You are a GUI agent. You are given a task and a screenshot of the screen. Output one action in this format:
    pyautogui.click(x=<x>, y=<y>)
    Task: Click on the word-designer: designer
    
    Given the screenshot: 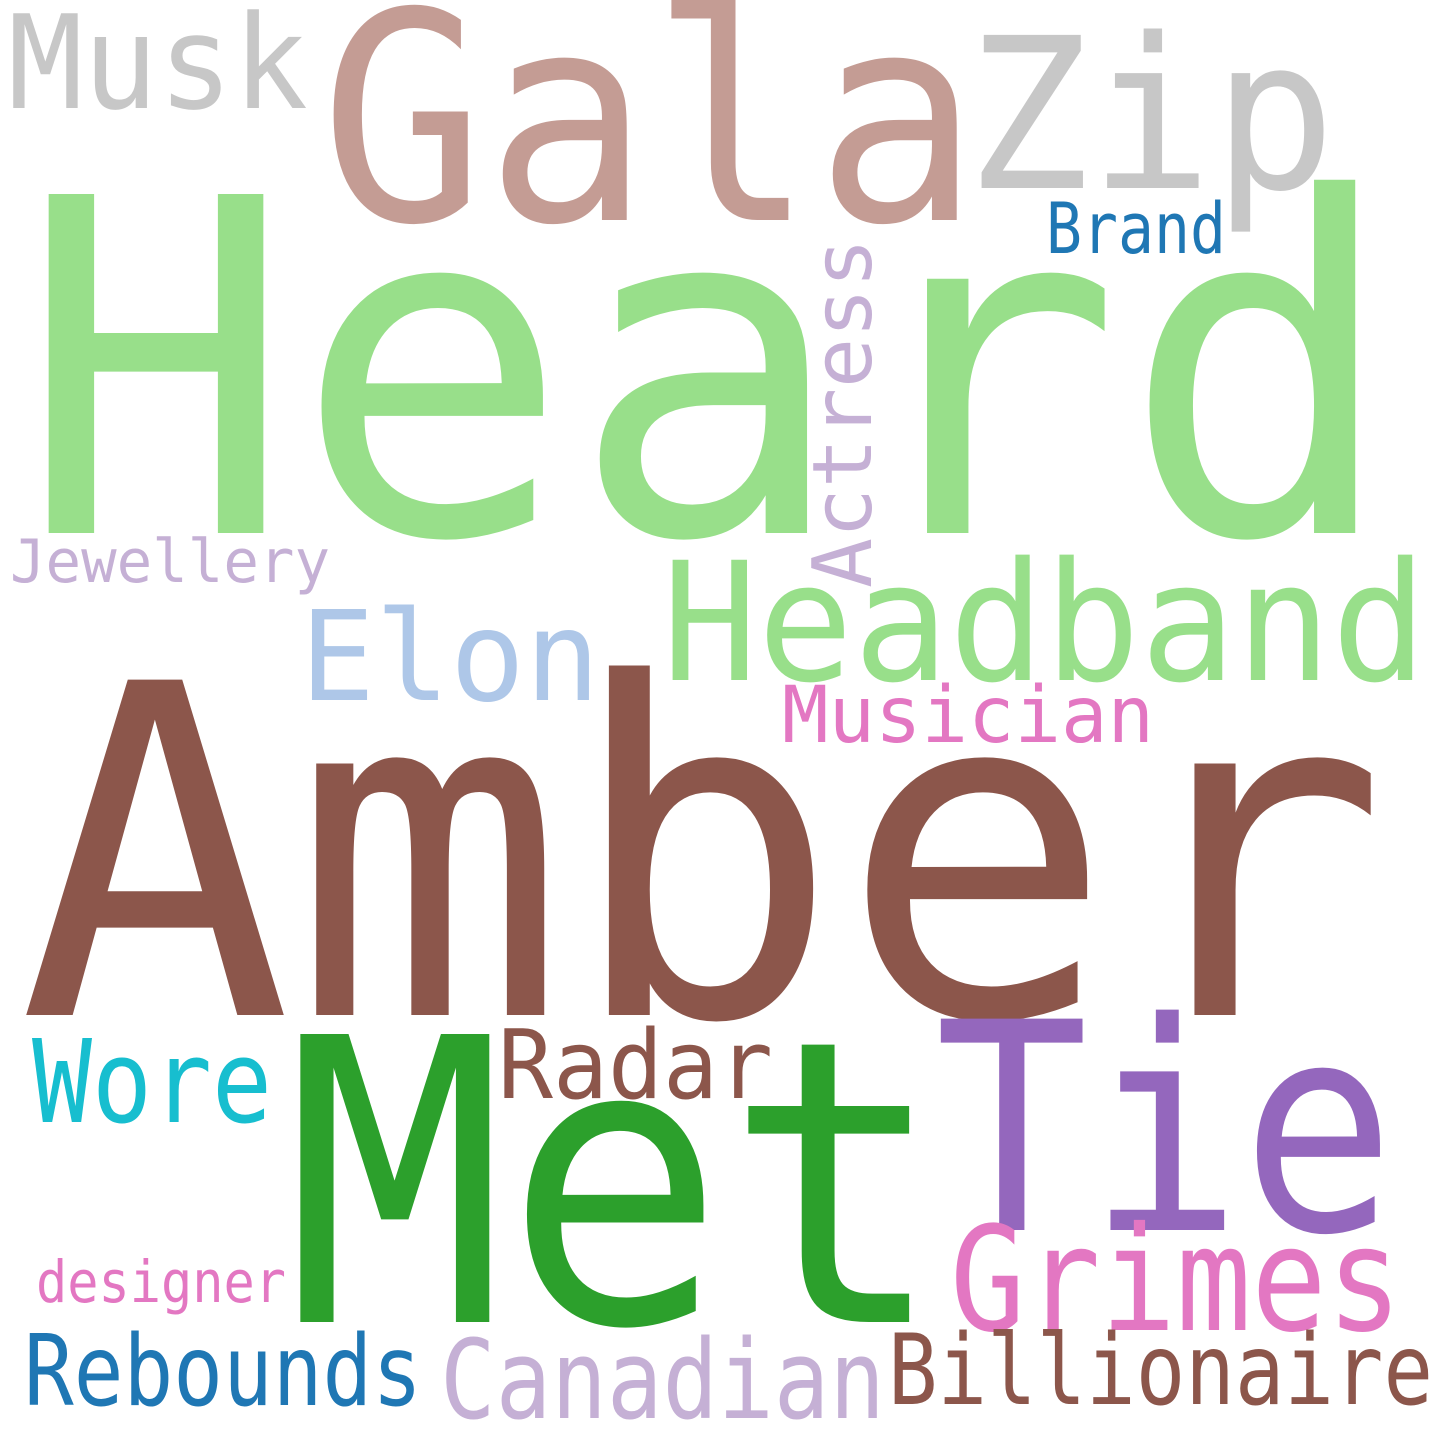 What is the action you would take?
    pyautogui.click(x=161, y=1282)
    